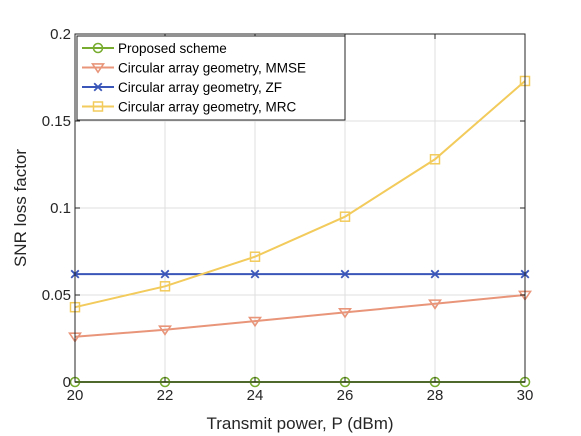 The width and height of the screenshot is (581, 436). Describe the element at coordinates (435, 395) in the screenshot. I see `x-tick-label: 28` at that location.